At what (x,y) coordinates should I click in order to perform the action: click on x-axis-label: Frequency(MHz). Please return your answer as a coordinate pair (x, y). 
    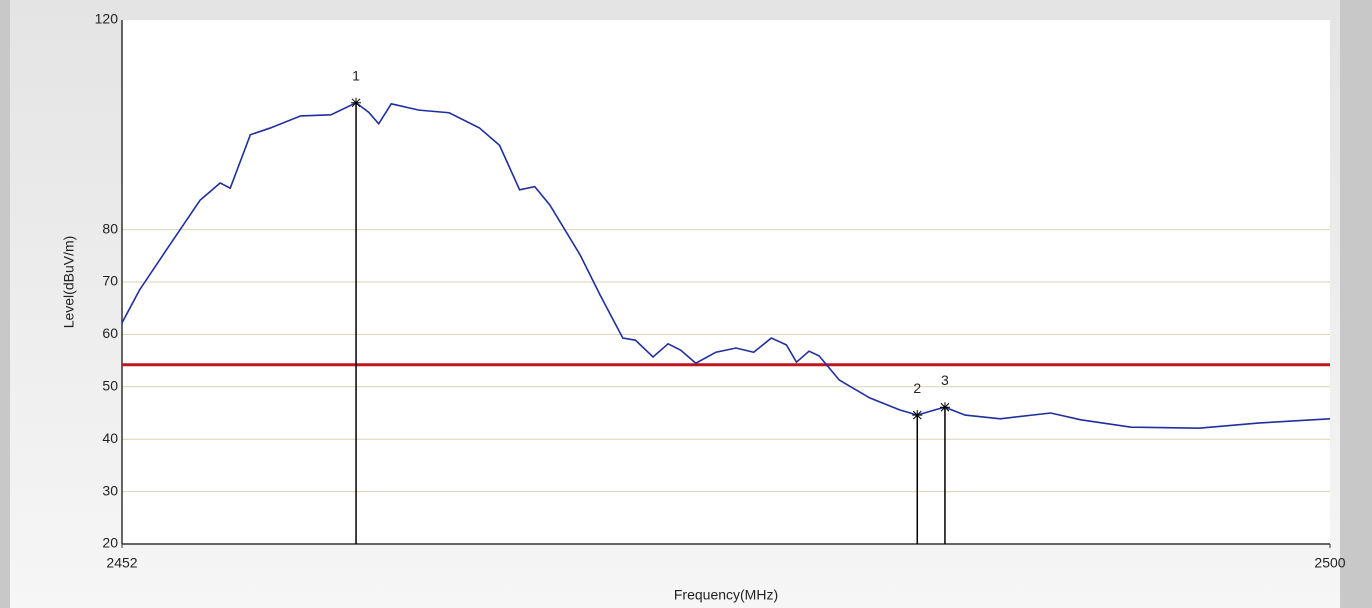
    Looking at the image, I should click on (726, 595).